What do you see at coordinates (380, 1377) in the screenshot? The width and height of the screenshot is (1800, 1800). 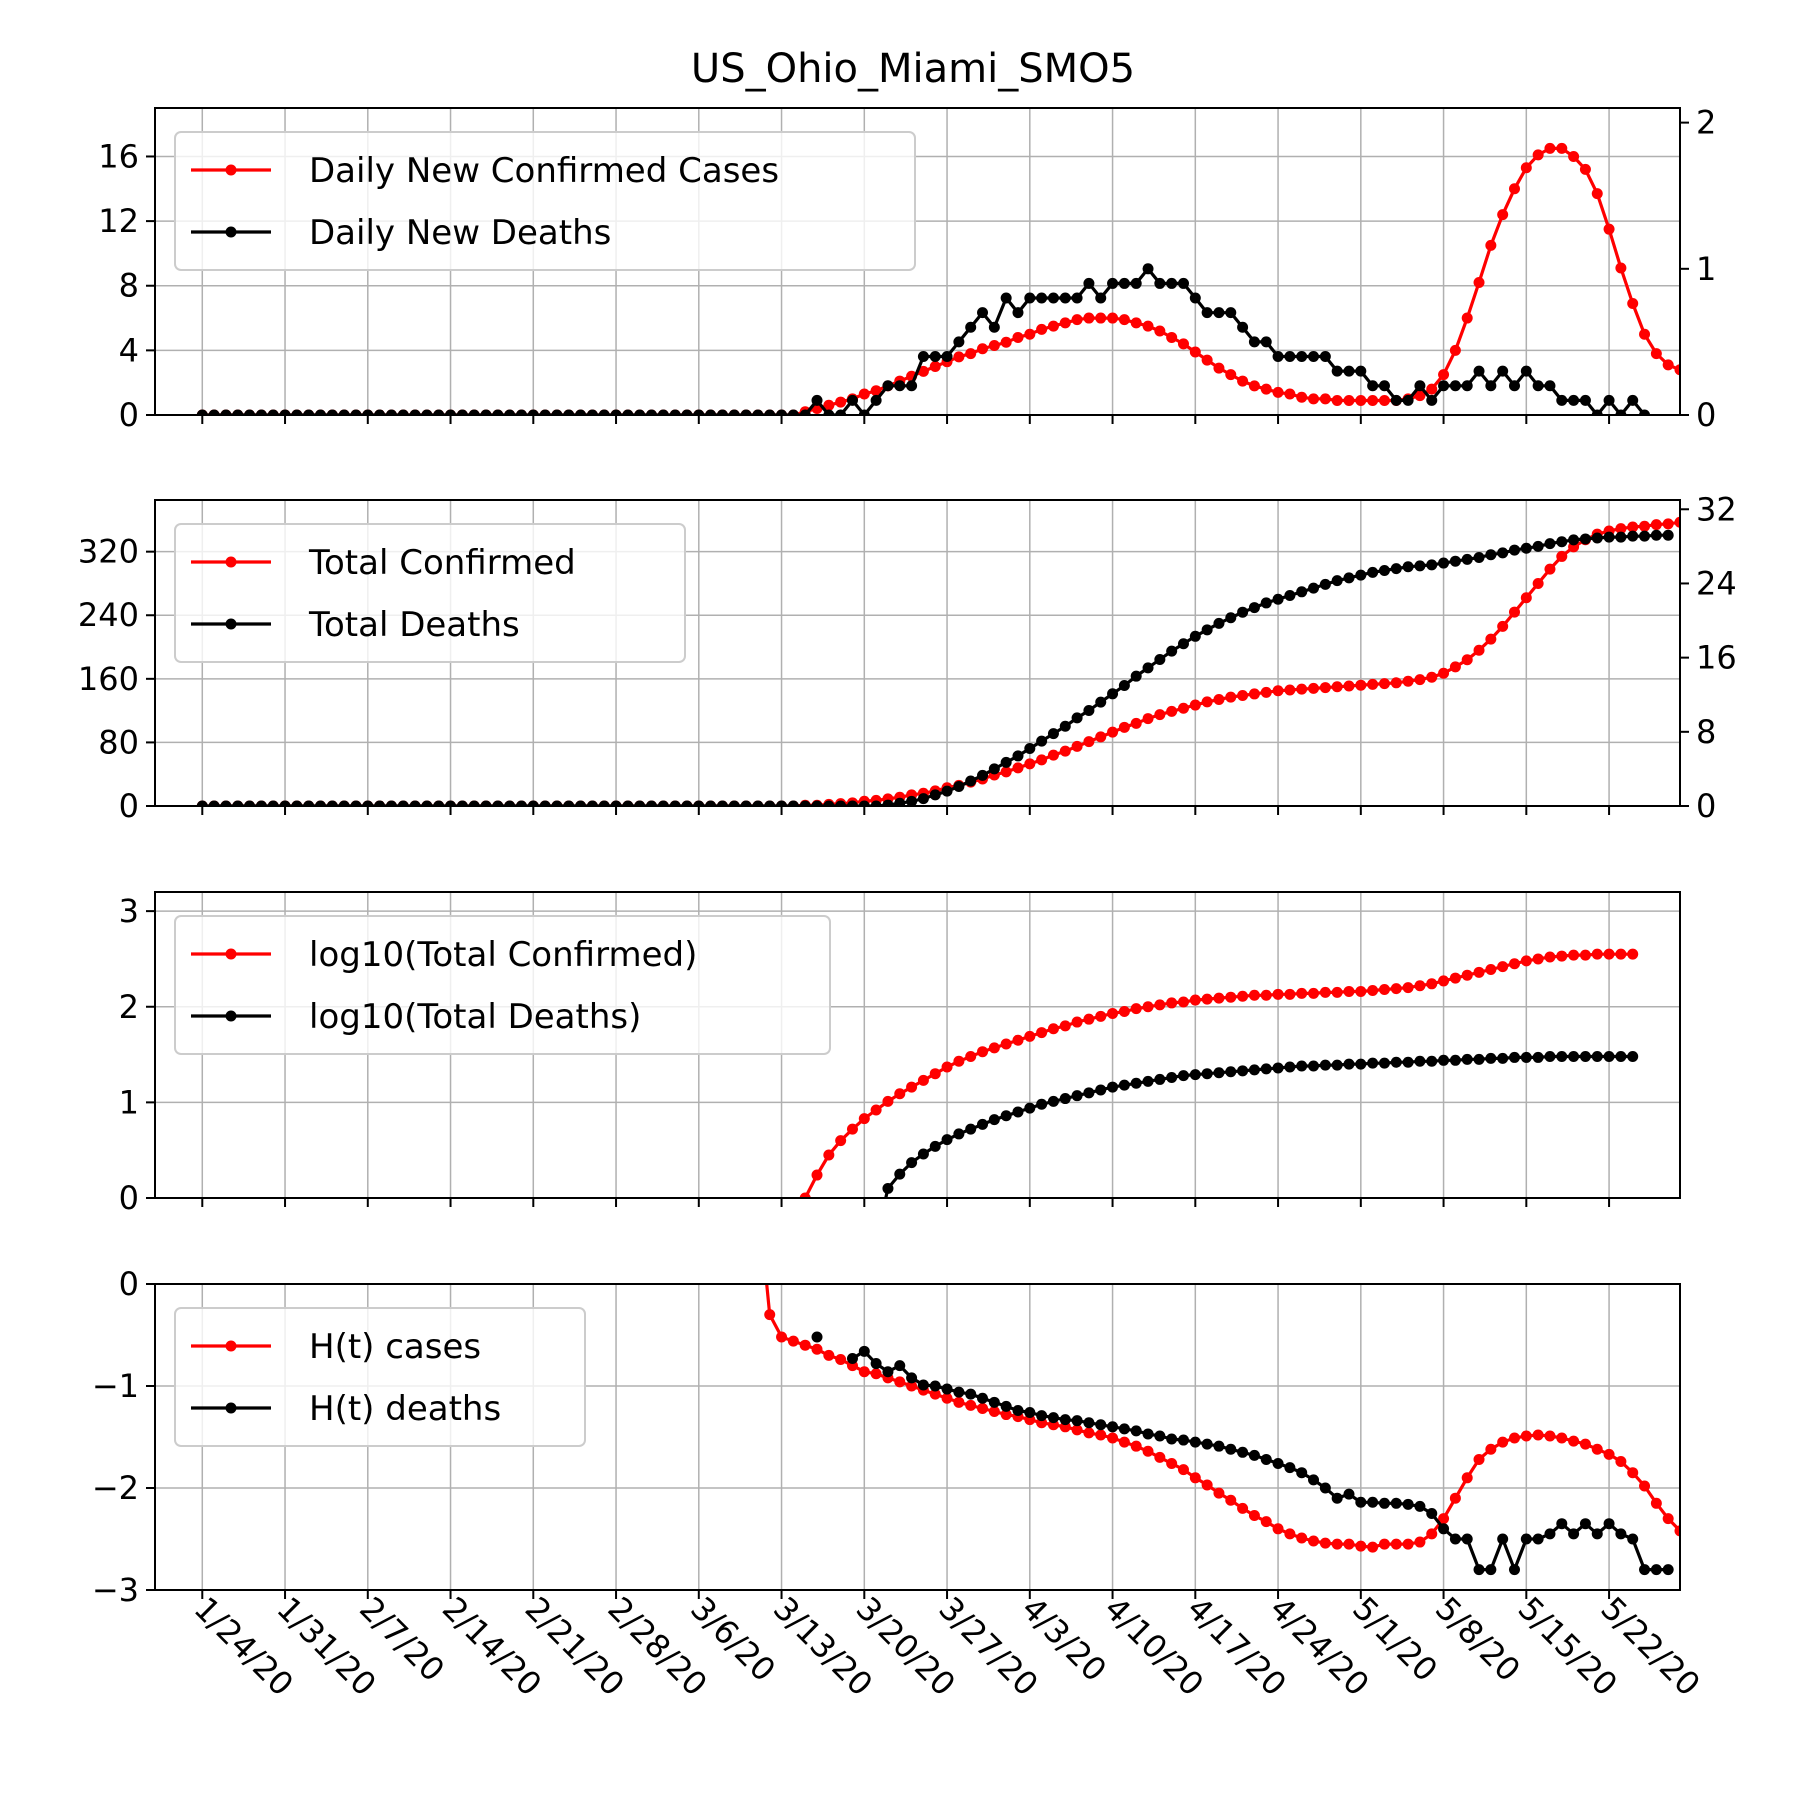 I see `legend-frame` at bounding box center [380, 1377].